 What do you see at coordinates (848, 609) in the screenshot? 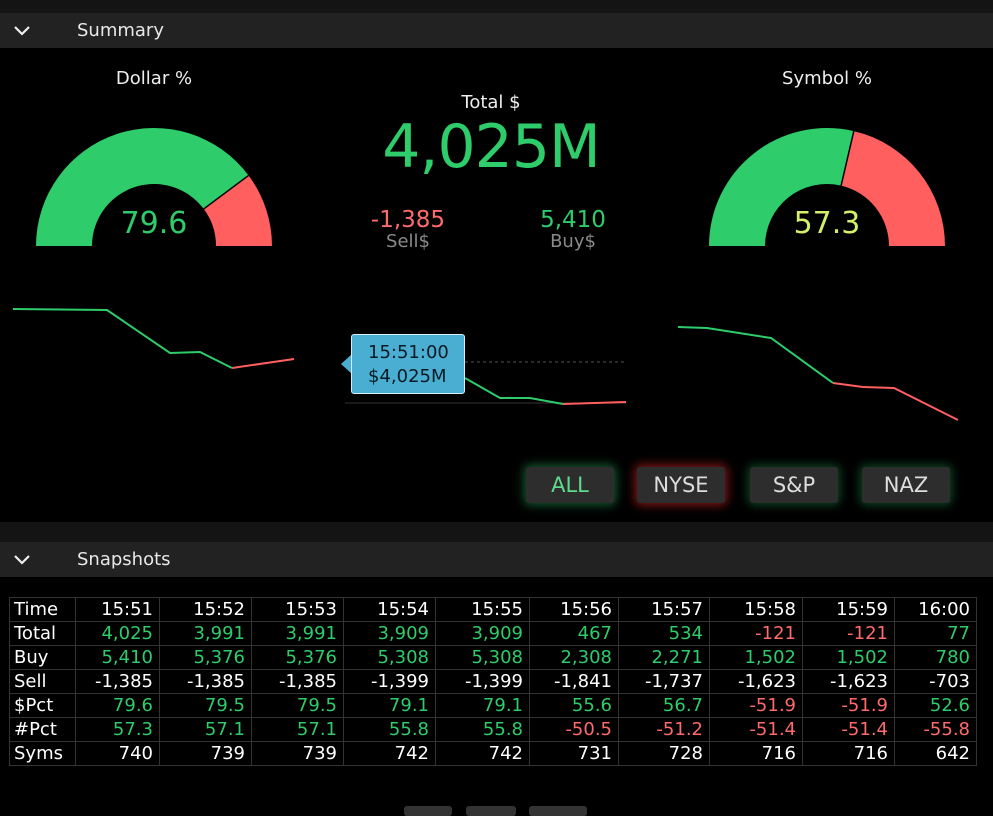
I see `table-cell: 15:59` at bounding box center [848, 609].